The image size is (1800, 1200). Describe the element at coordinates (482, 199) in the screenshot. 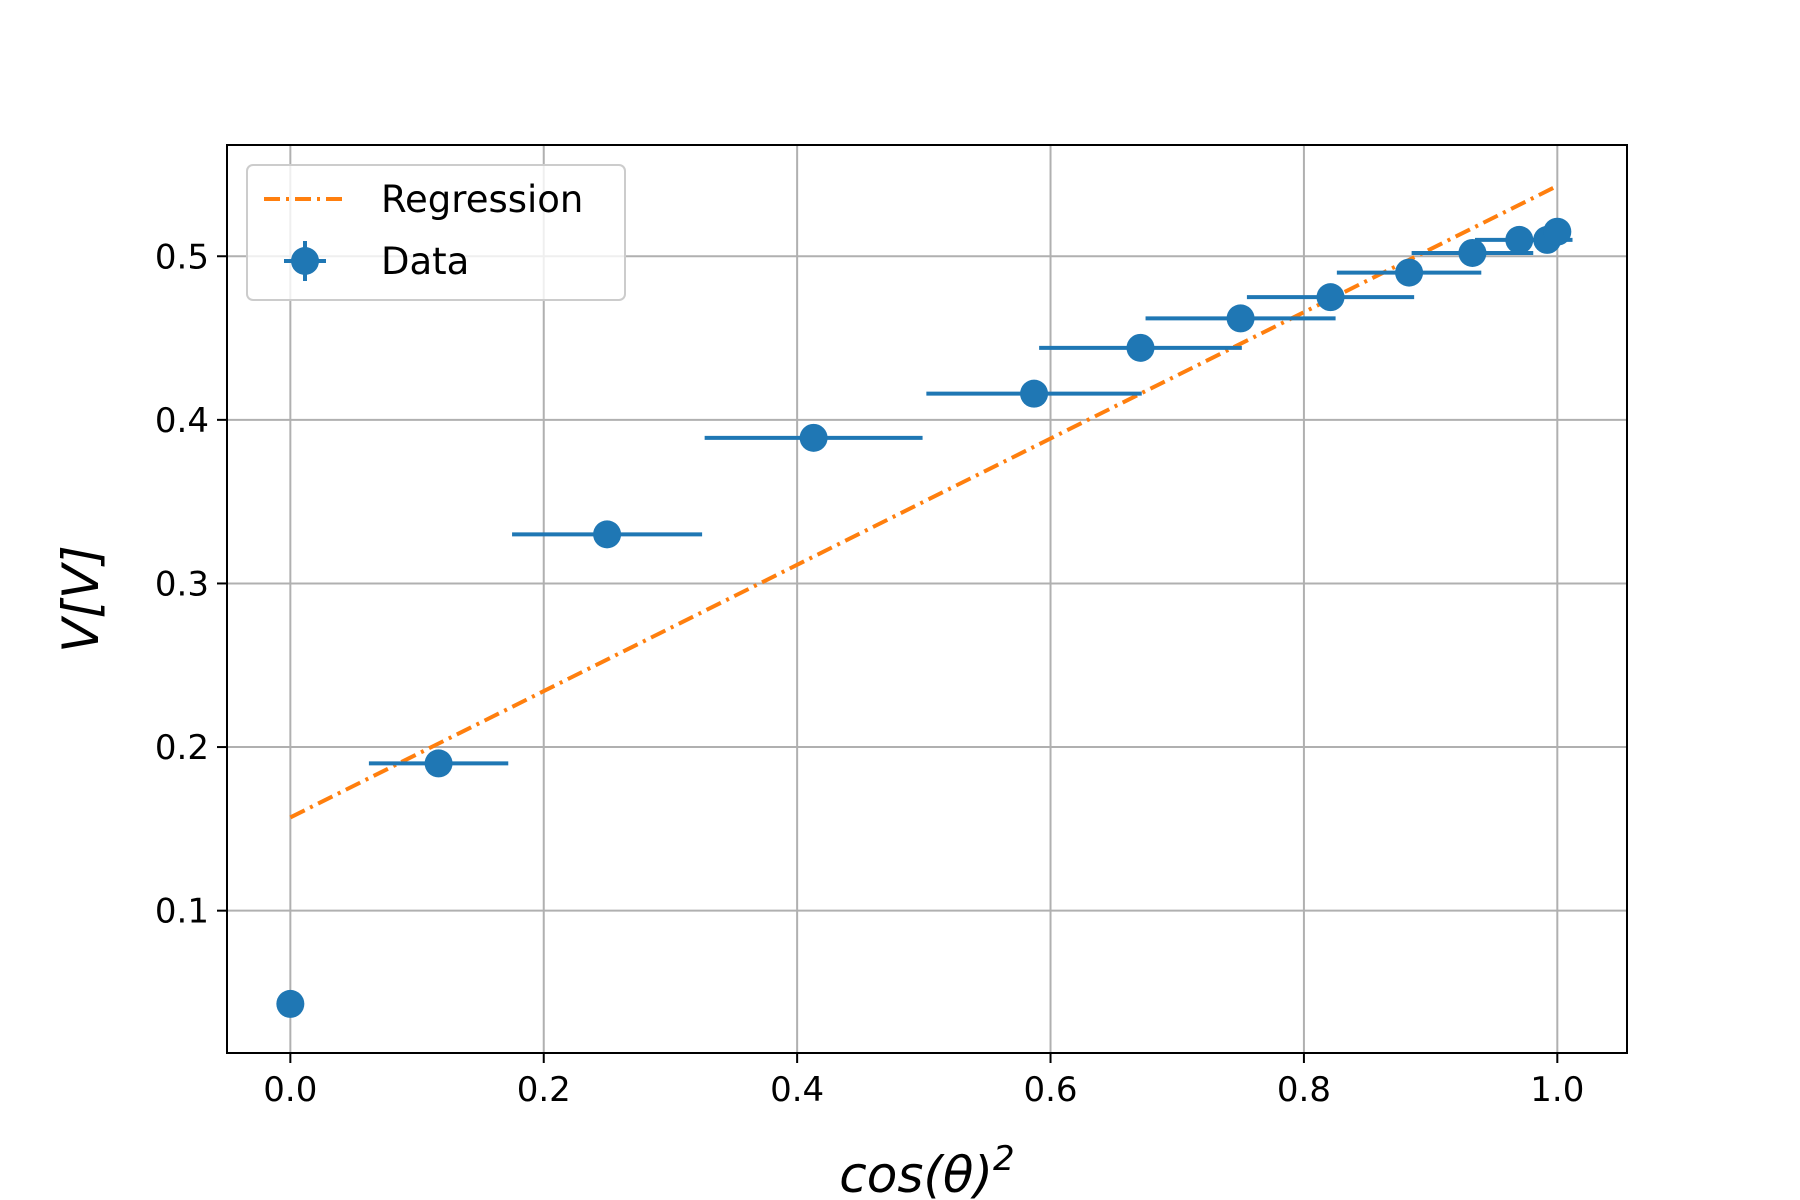

I see `legend-regression-label: Regression` at that location.